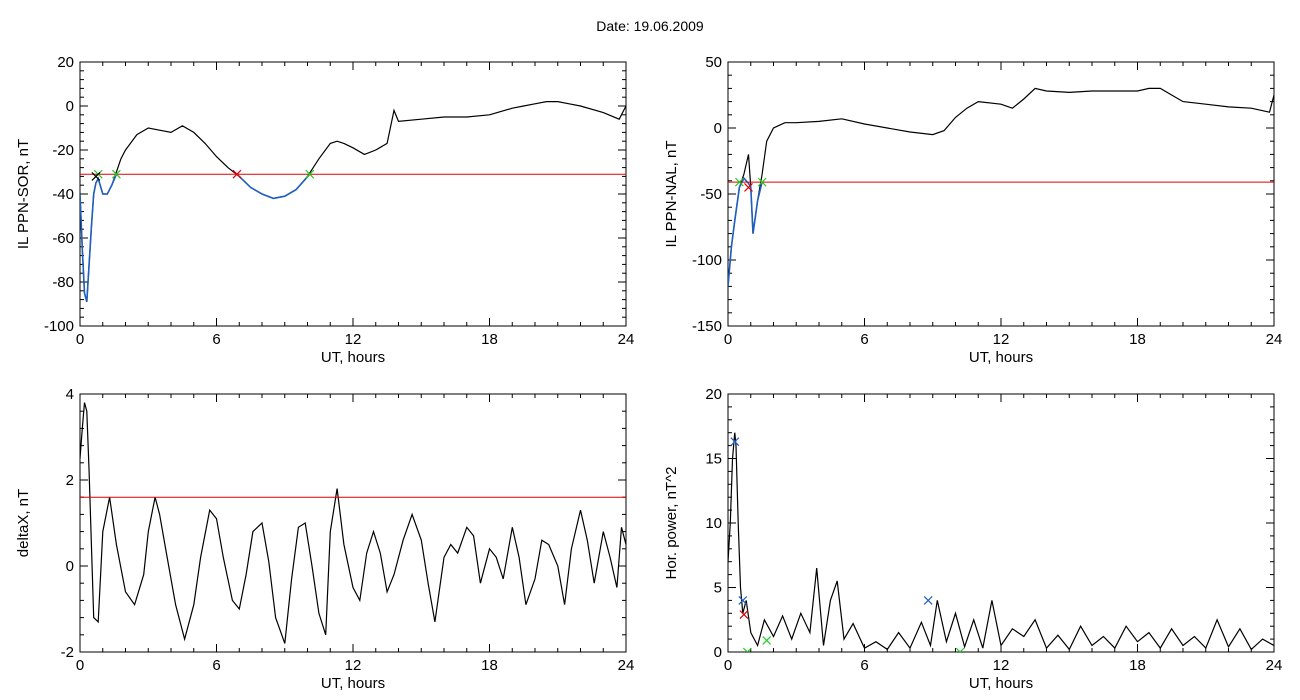 This screenshot has height=700, width=1300. I want to click on y-tick-label: -50, so click(711, 194).